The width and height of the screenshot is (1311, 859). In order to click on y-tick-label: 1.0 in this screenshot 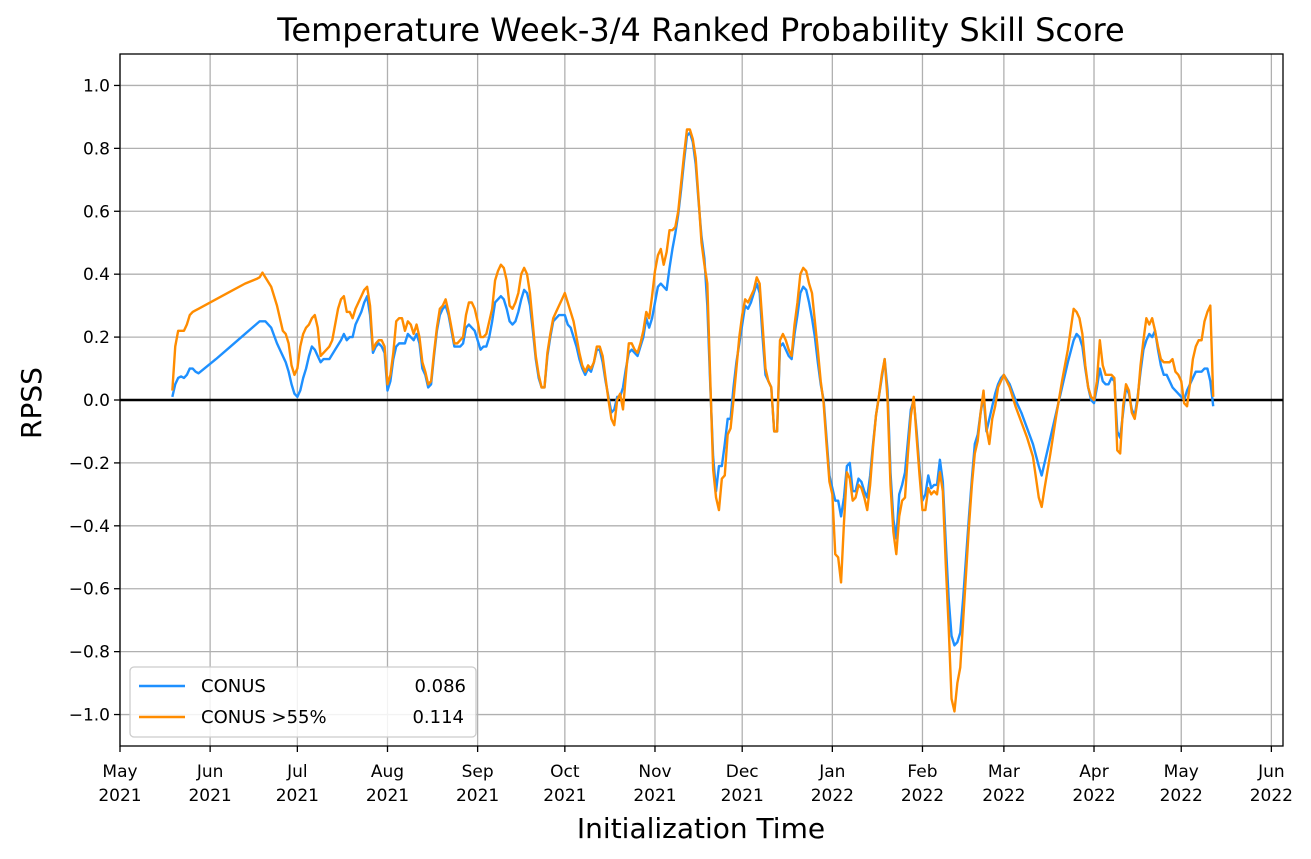, I will do `click(96, 86)`.